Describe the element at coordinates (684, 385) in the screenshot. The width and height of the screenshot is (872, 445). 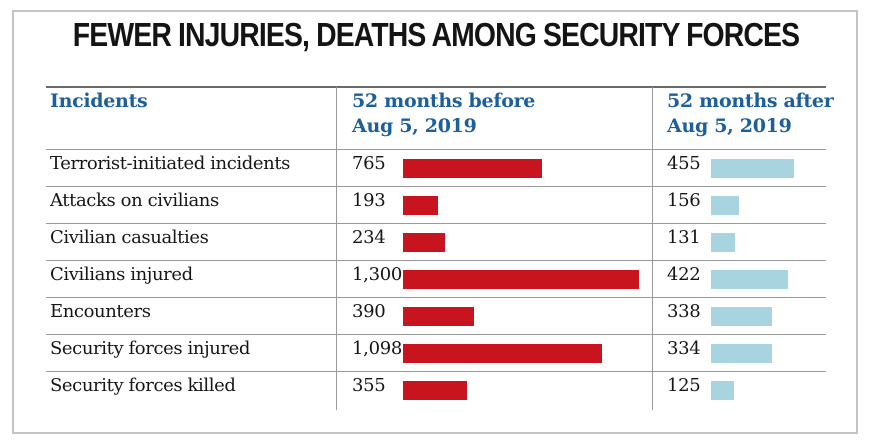
I see `value-after: 125` at that location.